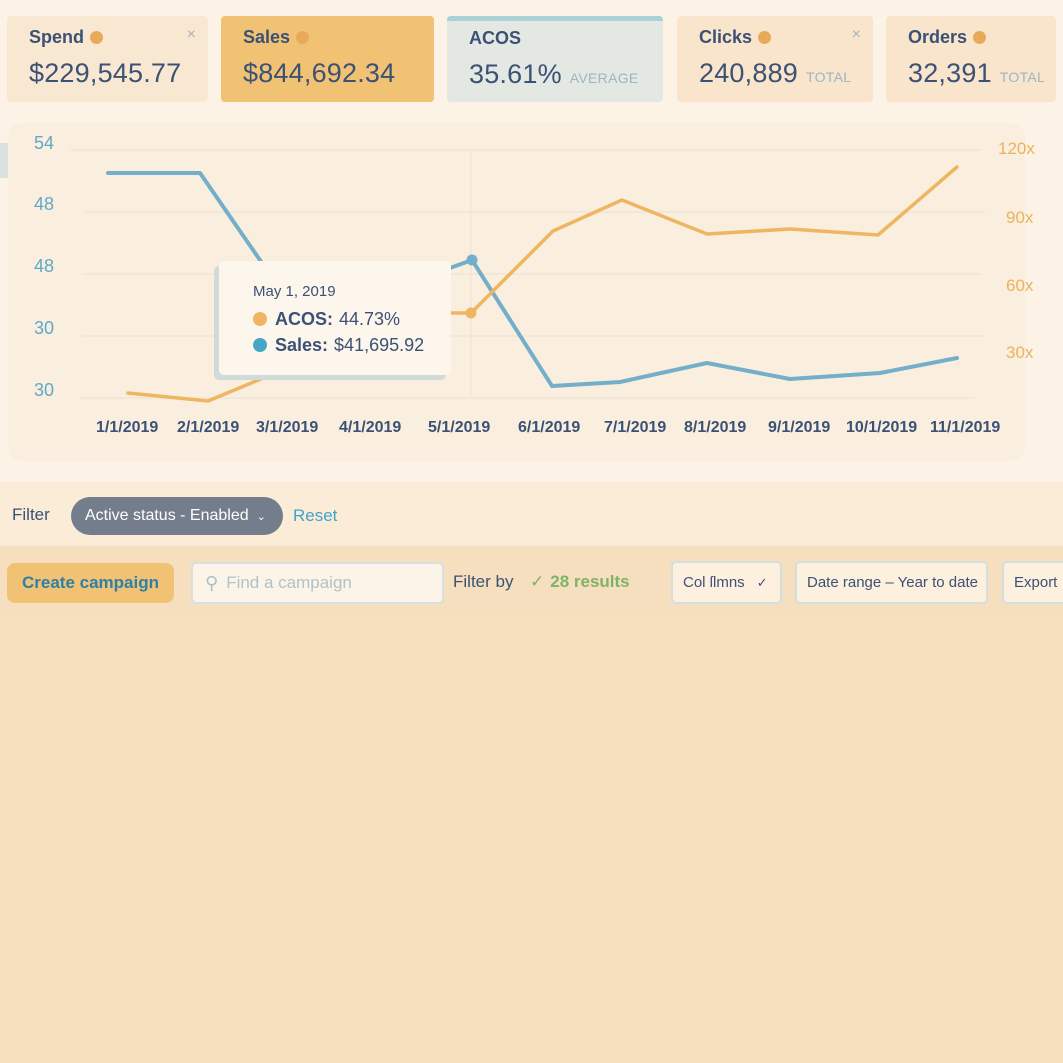  What do you see at coordinates (294, 291) in the screenshot?
I see `tooltip-date: May 1, 2019` at bounding box center [294, 291].